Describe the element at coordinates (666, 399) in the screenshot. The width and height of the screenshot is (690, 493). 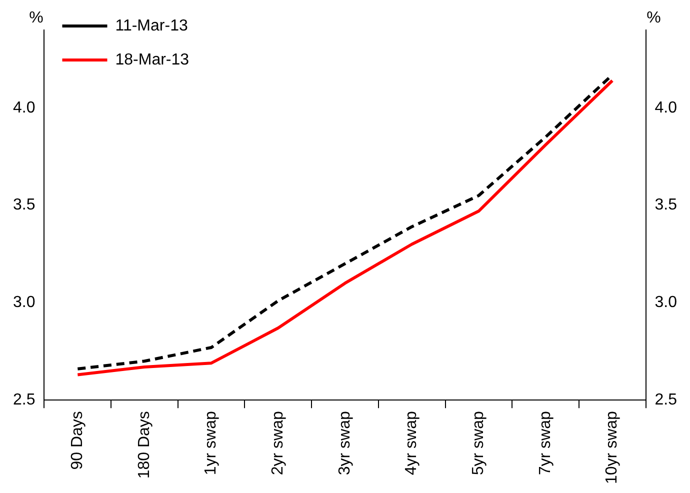
I see `y2-tick-label: 2.5` at that location.